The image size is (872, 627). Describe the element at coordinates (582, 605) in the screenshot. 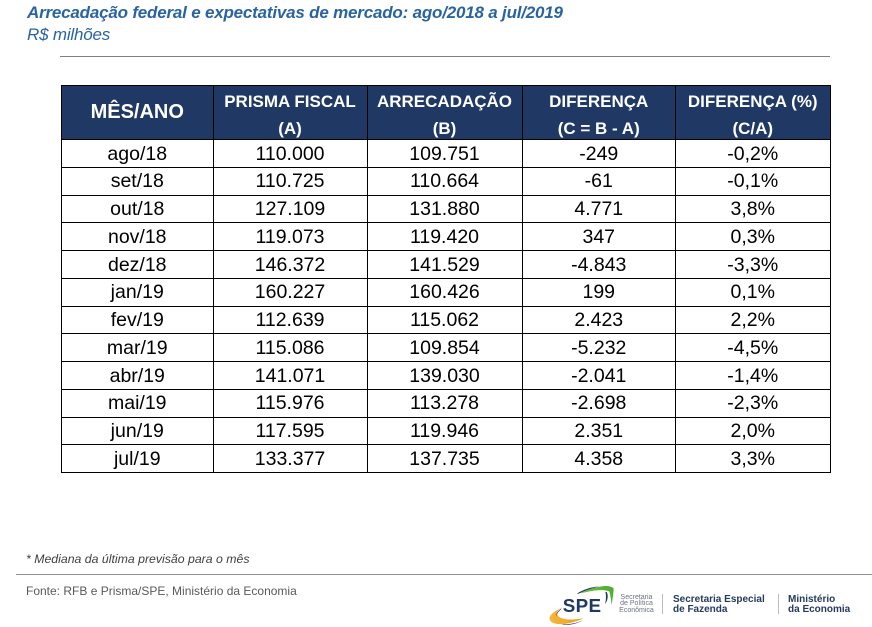

I see `svg-text: SPE` at that location.